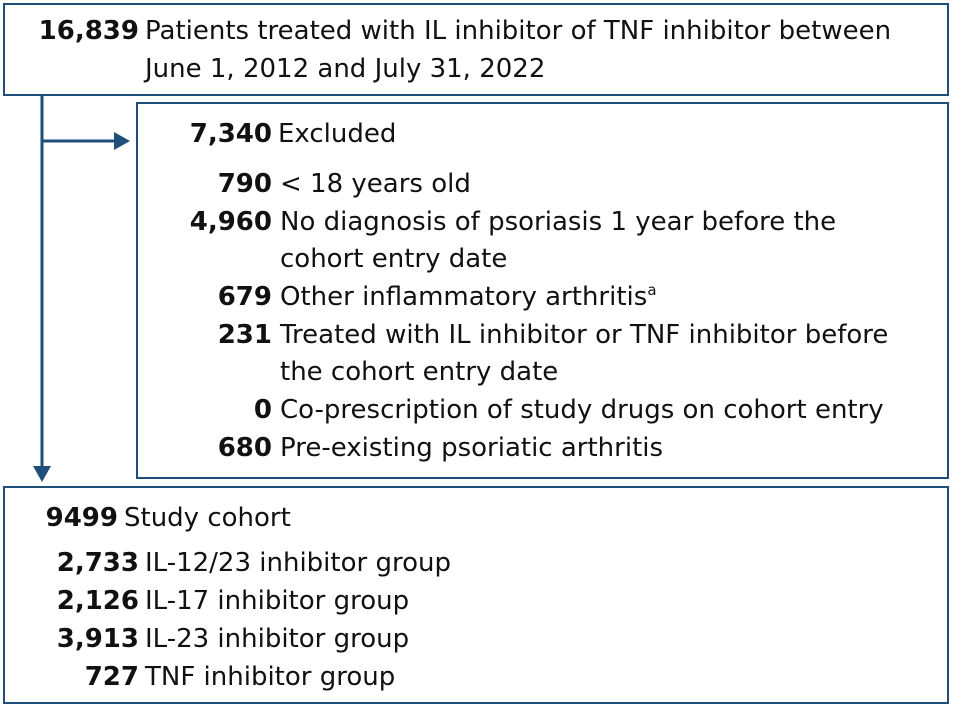 The image size is (969, 708). Describe the element at coordinates (42, 474) in the screenshot. I see `main-flow-arrowhead` at that location.